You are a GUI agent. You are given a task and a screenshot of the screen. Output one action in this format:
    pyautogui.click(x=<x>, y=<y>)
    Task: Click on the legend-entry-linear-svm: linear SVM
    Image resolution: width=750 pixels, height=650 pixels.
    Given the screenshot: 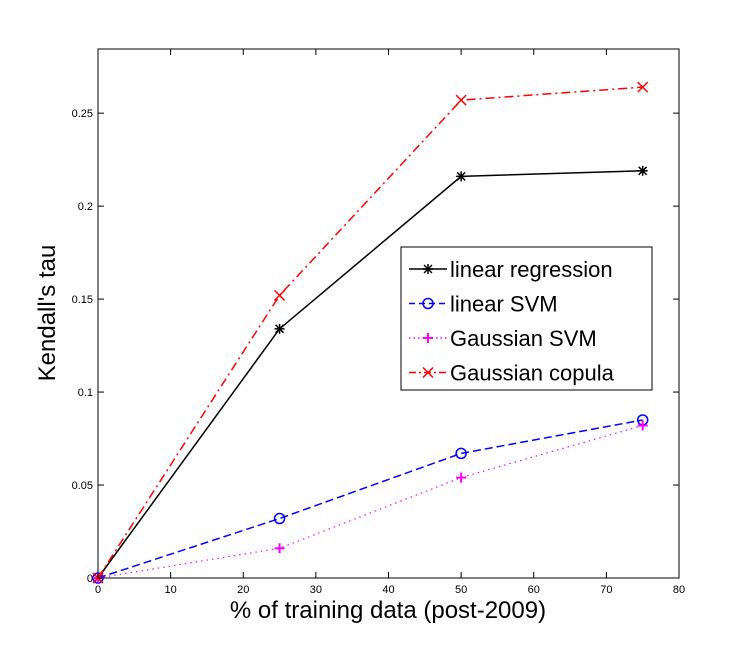 What is the action you would take?
    pyautogui.click(x=483, y=304)
    